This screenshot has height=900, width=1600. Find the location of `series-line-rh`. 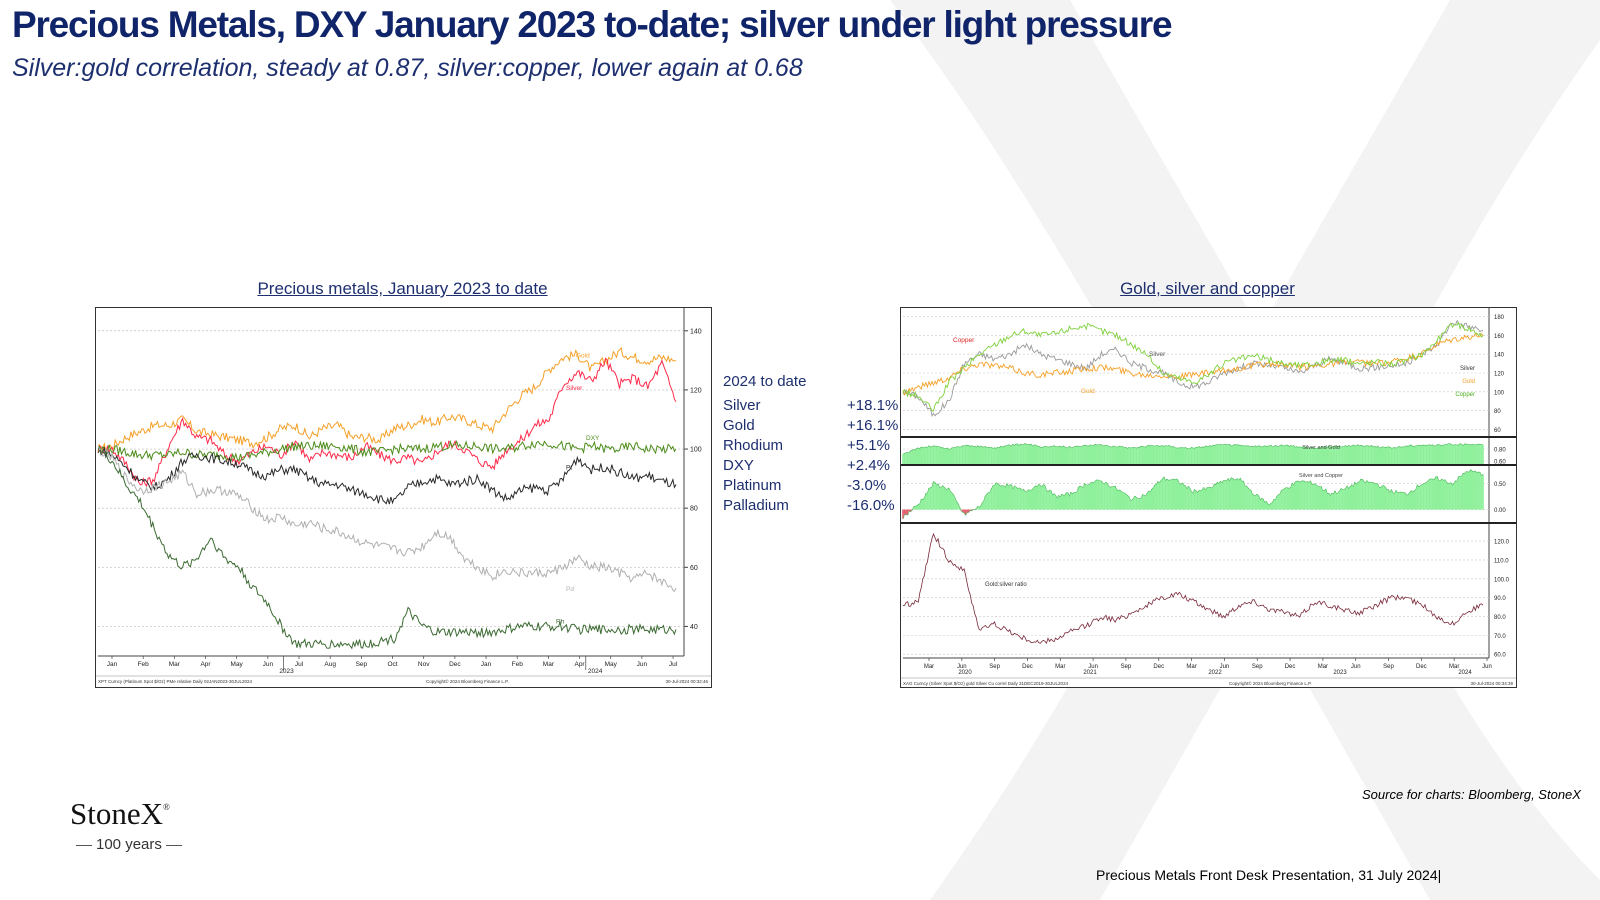

series-line-rh is located at coordinates (387, 549).